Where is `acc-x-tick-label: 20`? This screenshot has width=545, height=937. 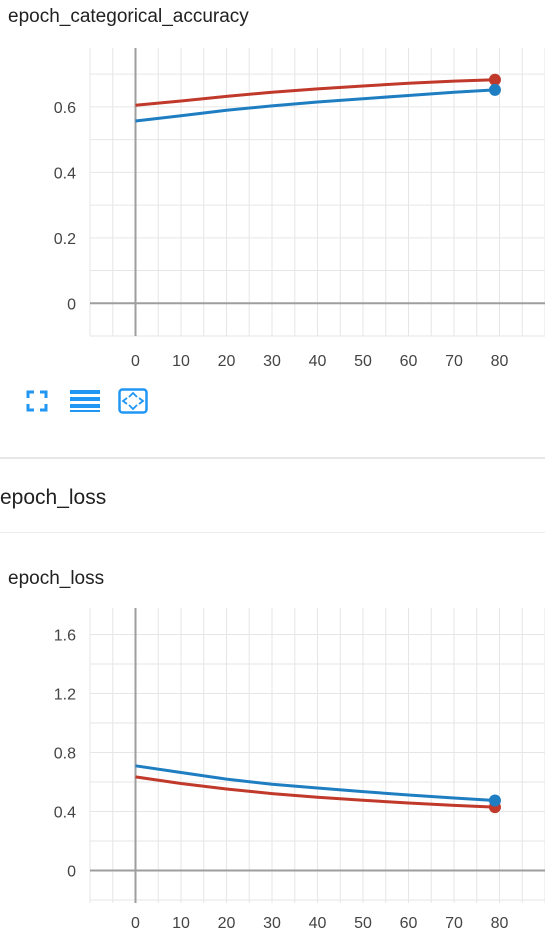 acc-x-tick-label: 20 is located at coordinates (227, 361).